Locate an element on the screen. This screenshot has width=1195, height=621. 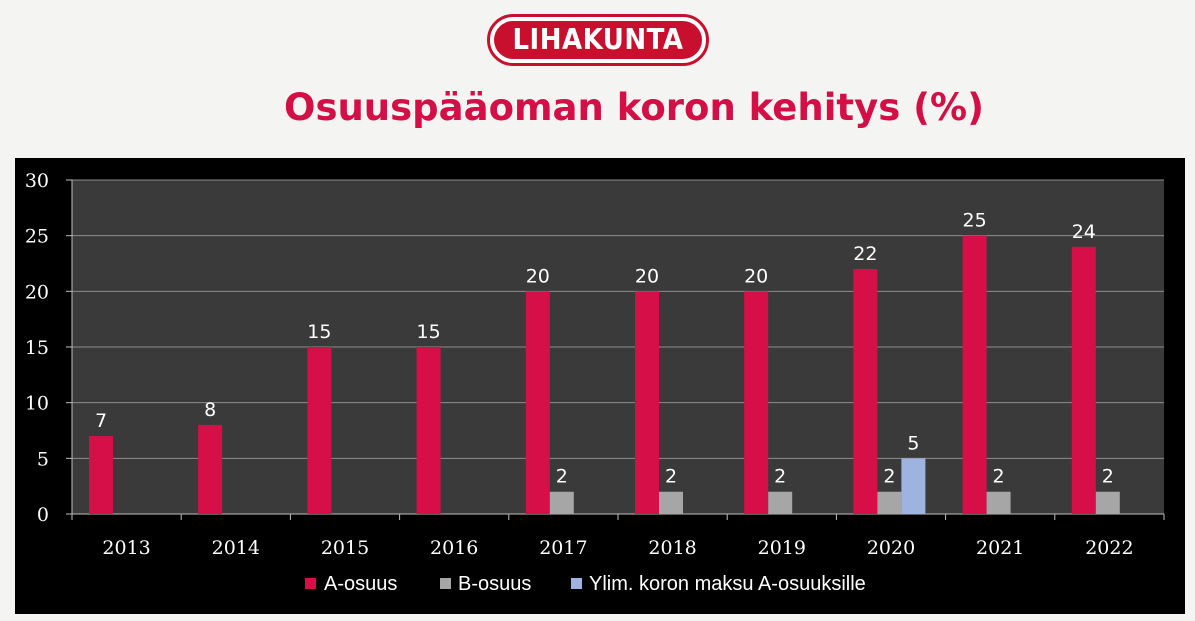
x-tick-label-2014: 2014 is located at coordinates (236, 548).